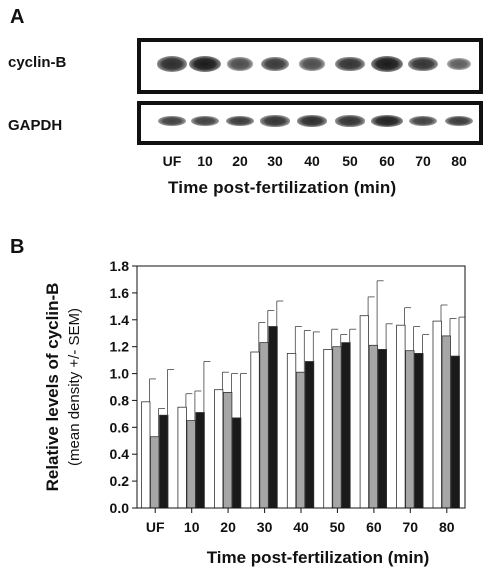  What do you see at coordinates (312, 161) in the screenshot?
I see `lane-label: 40` at bounding box center [312, 161].